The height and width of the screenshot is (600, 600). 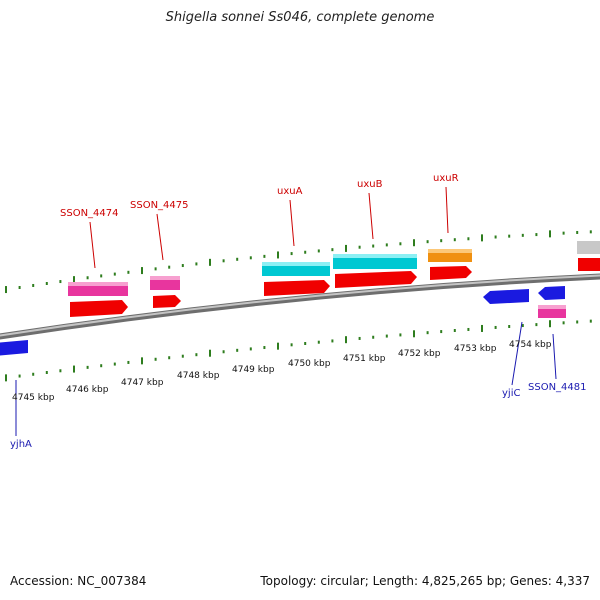 What do you see at coordinates (33, 398) in the screenshot?
I see `scale-tick-label: 4745 kbp` at bounding box center [33, 398].